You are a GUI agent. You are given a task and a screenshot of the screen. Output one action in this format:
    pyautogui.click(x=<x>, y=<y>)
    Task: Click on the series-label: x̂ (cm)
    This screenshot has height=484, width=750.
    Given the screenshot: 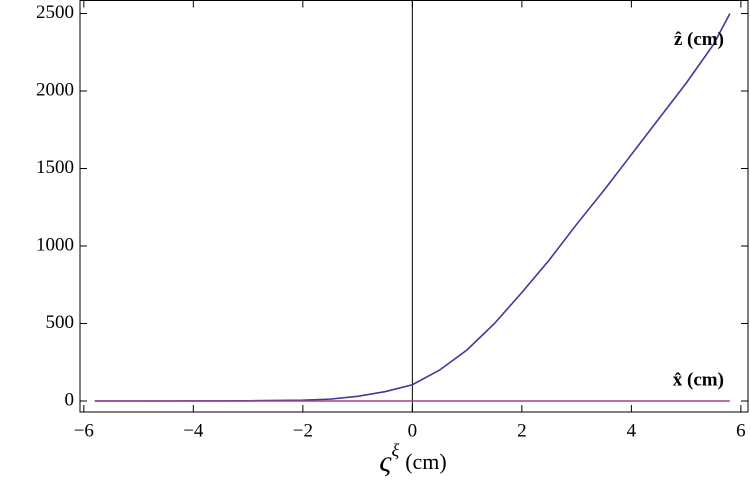 What is the action you would take?
    pyautogui.click(x=698, y=379)
    